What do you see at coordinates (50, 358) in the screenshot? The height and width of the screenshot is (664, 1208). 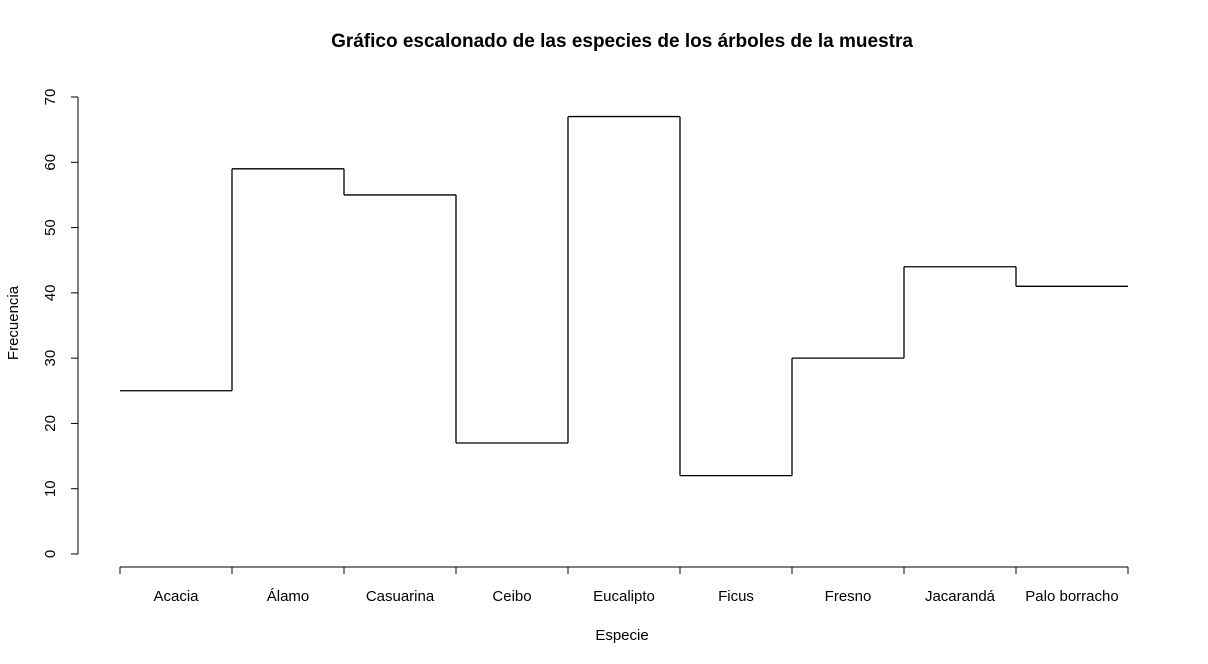 I see `y-tick-label: 30` at bounding box center [50, 358].